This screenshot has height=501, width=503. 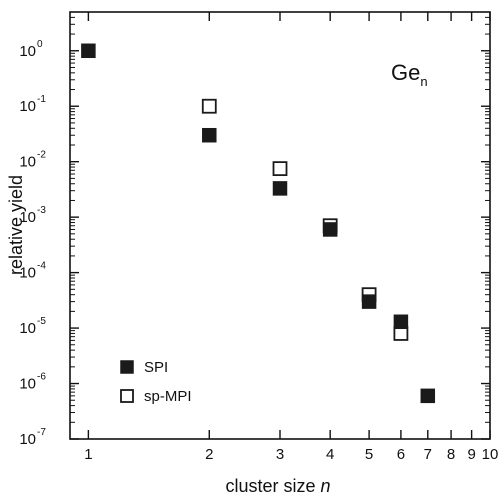 What do you see at coordinates (41, 377) in the screenshot?
I see `y-tick-exponent: -6` at bounding box center [41, 377].